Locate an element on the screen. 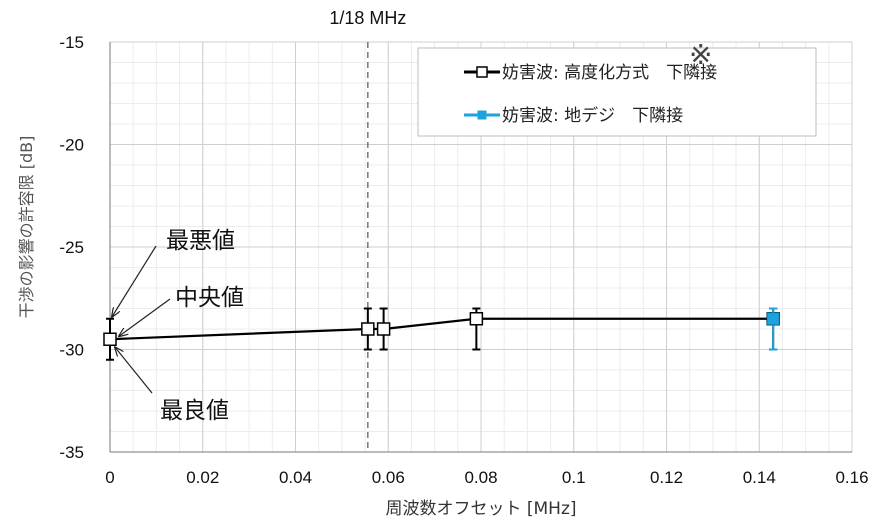 Image resolution: width=884 pixels, height=522 pixels. annotation-arrow-median is located at coordinates (145, 317).